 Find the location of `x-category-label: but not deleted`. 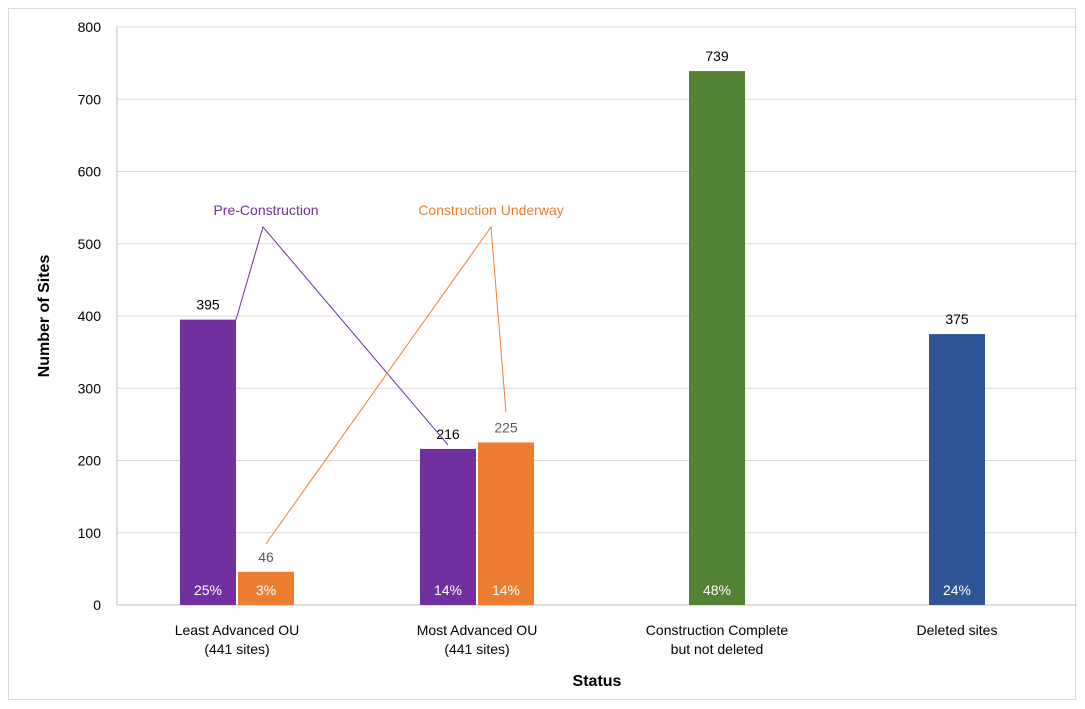

x-category-label: but not deleted is located at coordinates (717, 649).